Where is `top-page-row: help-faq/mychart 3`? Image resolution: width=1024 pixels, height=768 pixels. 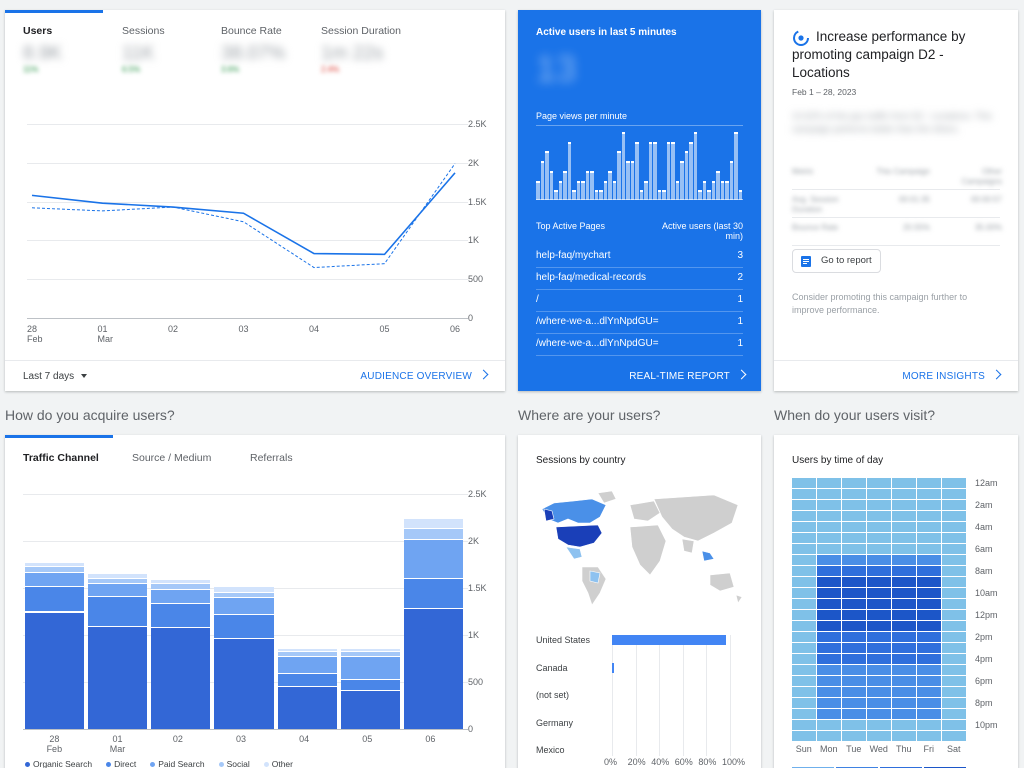 top-page-row: help-faq/mychart 3 is located at coordinates (639, 257).